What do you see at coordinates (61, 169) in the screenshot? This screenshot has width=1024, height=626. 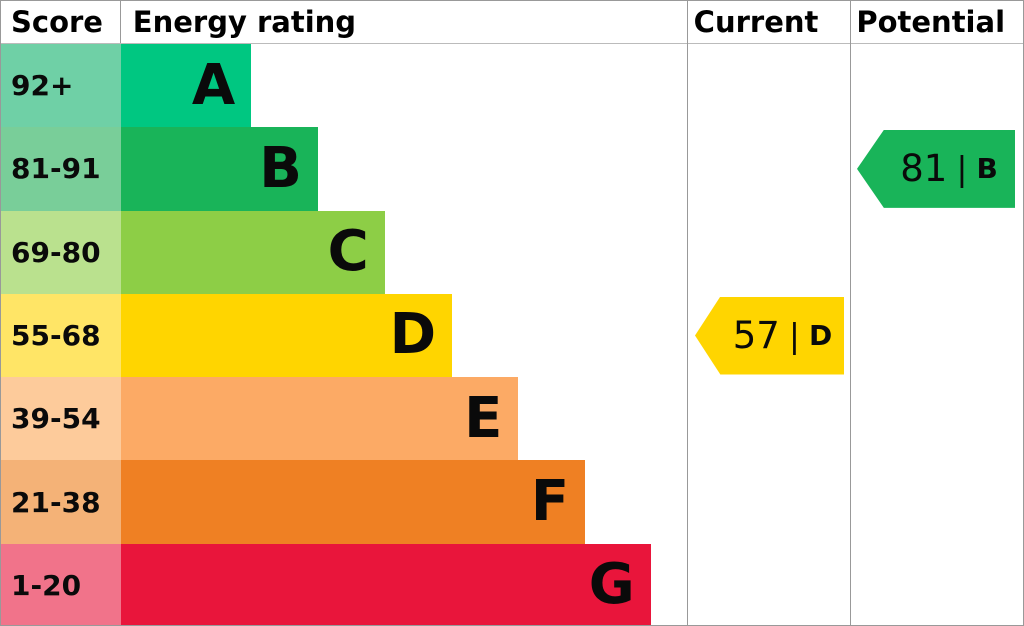 I see `score-range-b: 81-91` at bounding box center [61, 169].